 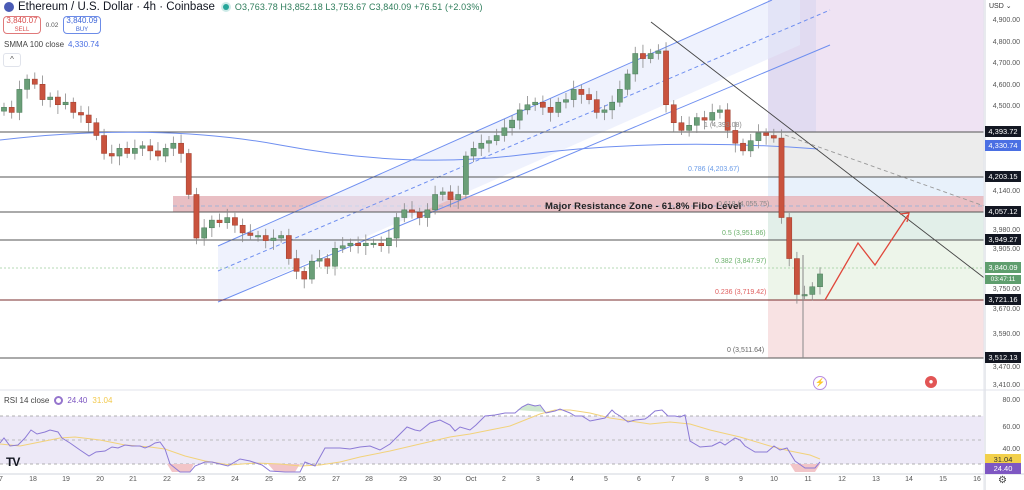 I want to click on market-status-icon, so click(x=225, y=7).